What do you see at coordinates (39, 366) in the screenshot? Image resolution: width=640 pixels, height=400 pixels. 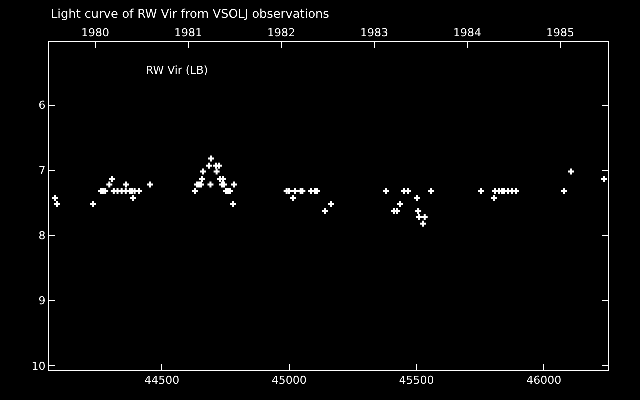 I see `y-tick-label: 10` at bounding box center [39, 366].